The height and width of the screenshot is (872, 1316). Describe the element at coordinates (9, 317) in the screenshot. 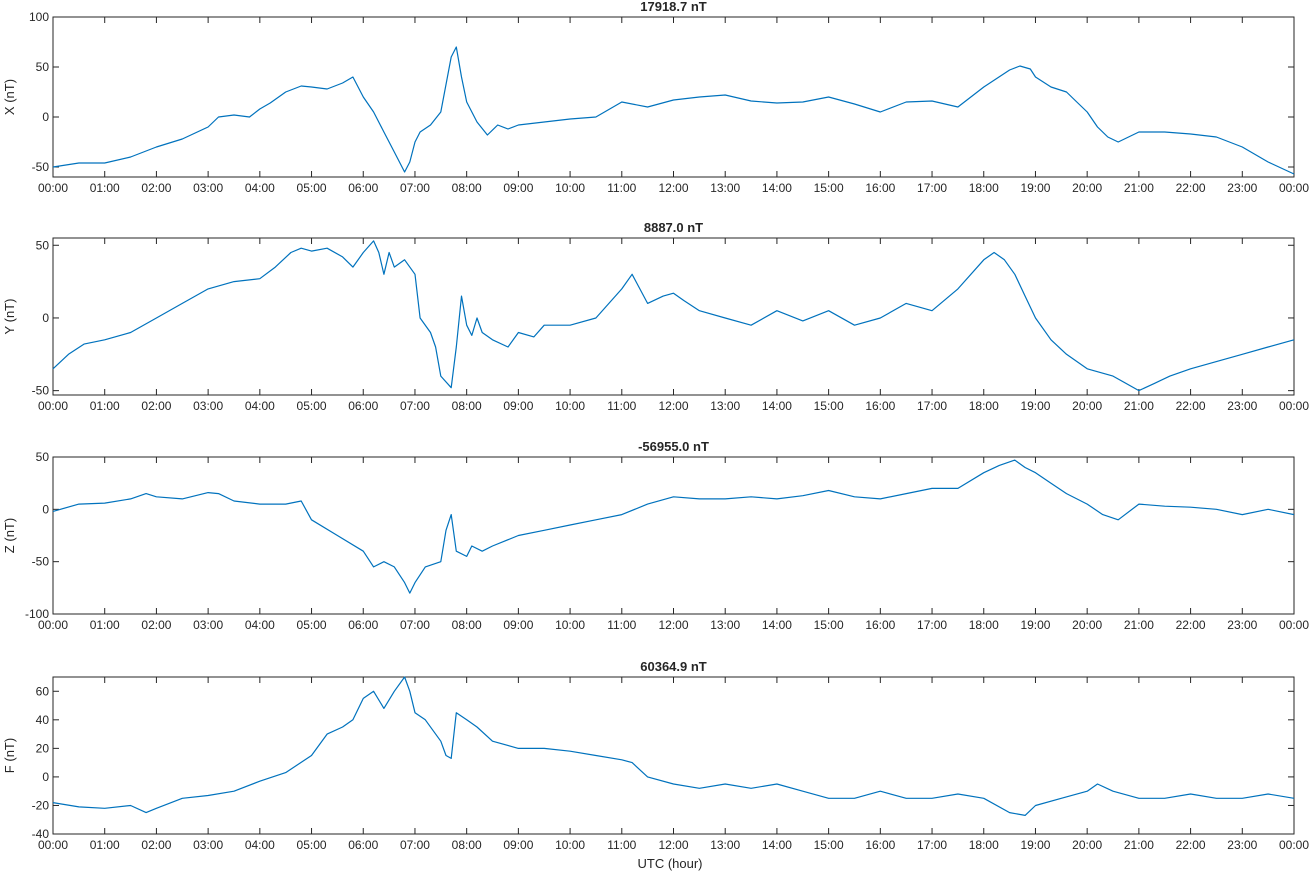

I see `y-axis-label: Y (nT)` at that location.